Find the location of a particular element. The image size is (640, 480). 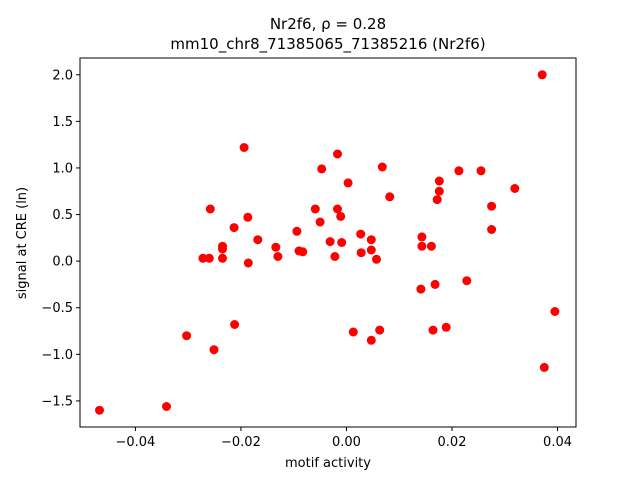

x-tick-label: −0.04 is located at coordinates (135, 442).